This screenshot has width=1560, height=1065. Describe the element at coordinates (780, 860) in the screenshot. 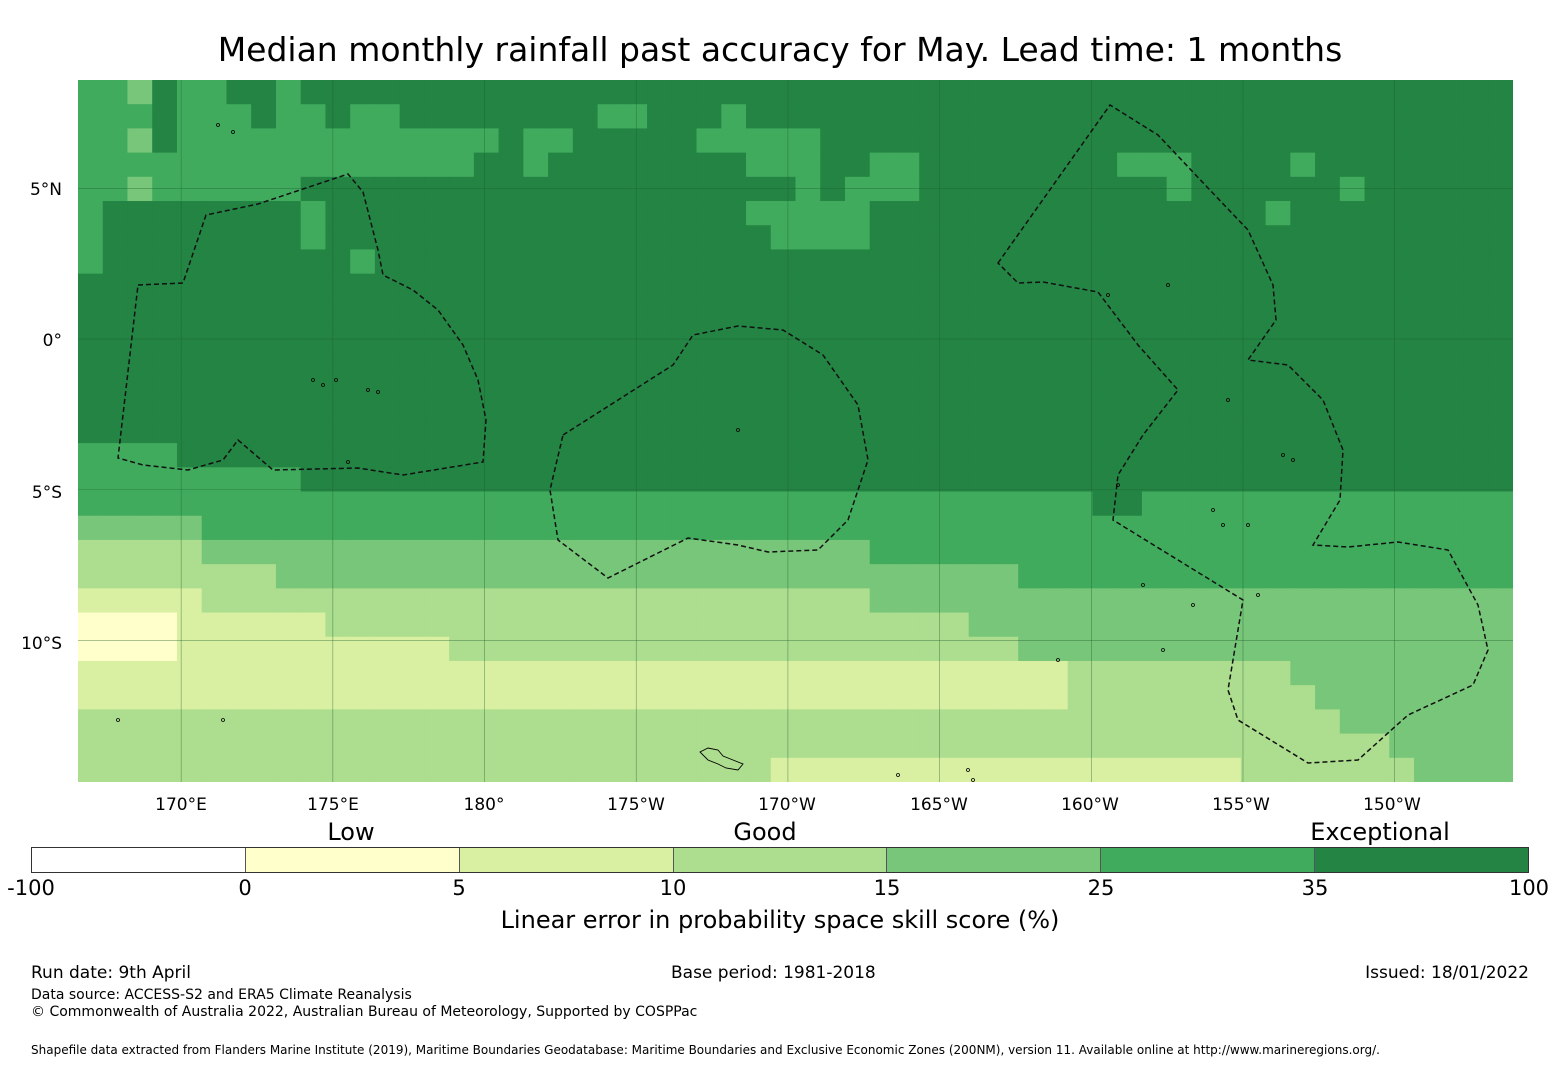

I see `colorbar` at that location.